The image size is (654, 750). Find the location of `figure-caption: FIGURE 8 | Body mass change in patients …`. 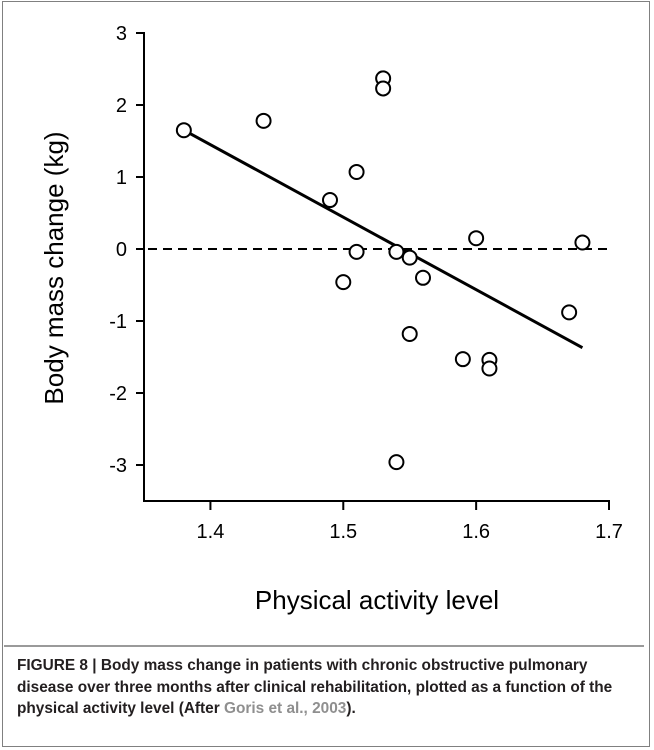

figure-caption: FIGURE 8 | Body mass change in patients … is located at coordinates (327, 687).